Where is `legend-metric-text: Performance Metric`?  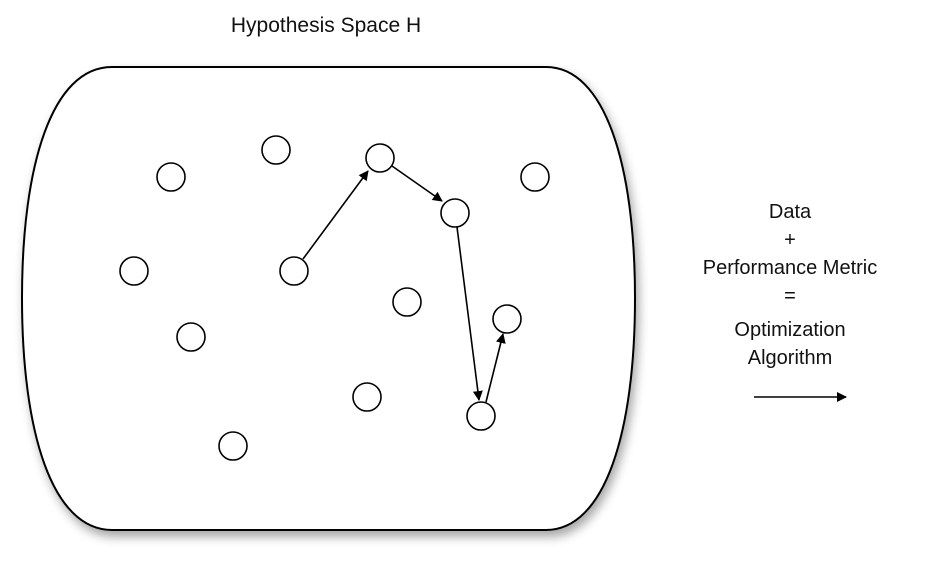
legend-metric-text: Performance Metric is located at coordinates (790, 268).